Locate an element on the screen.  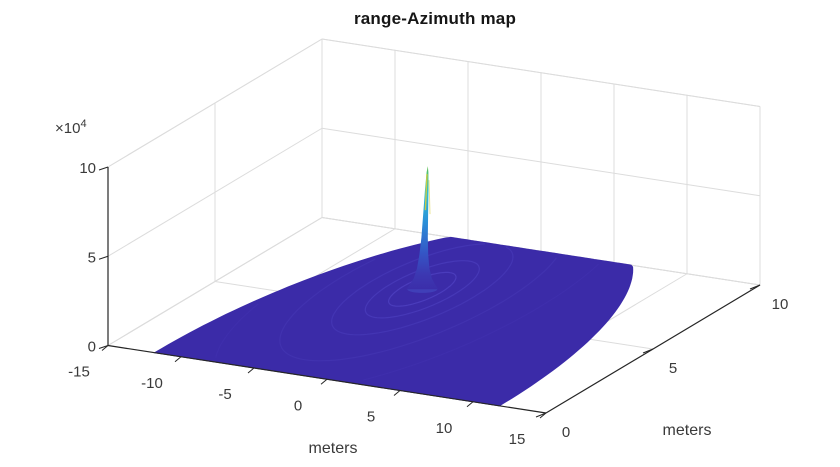
z-axis-multiplier: ×10⁴ is located at coordinates (71, 127).